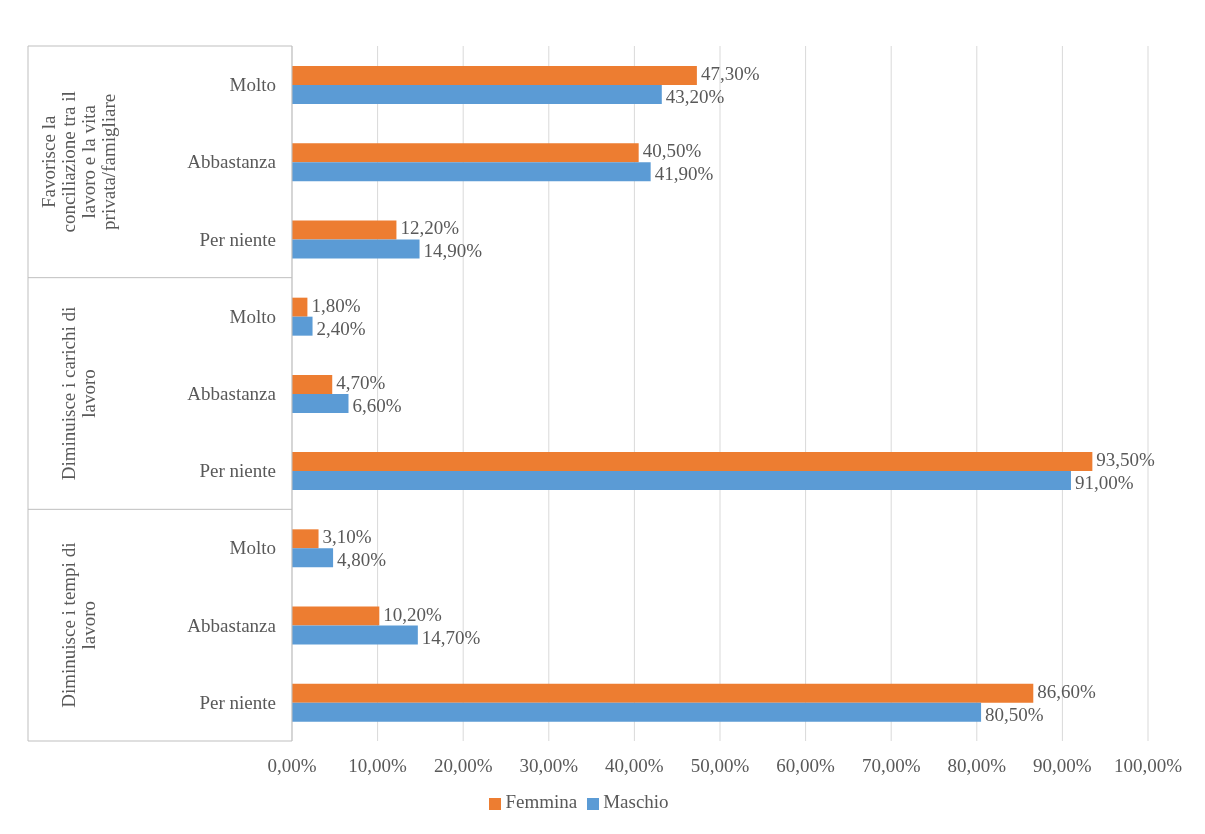  I want to click on x-tick-label: 100,00%, so click(1148, 766).